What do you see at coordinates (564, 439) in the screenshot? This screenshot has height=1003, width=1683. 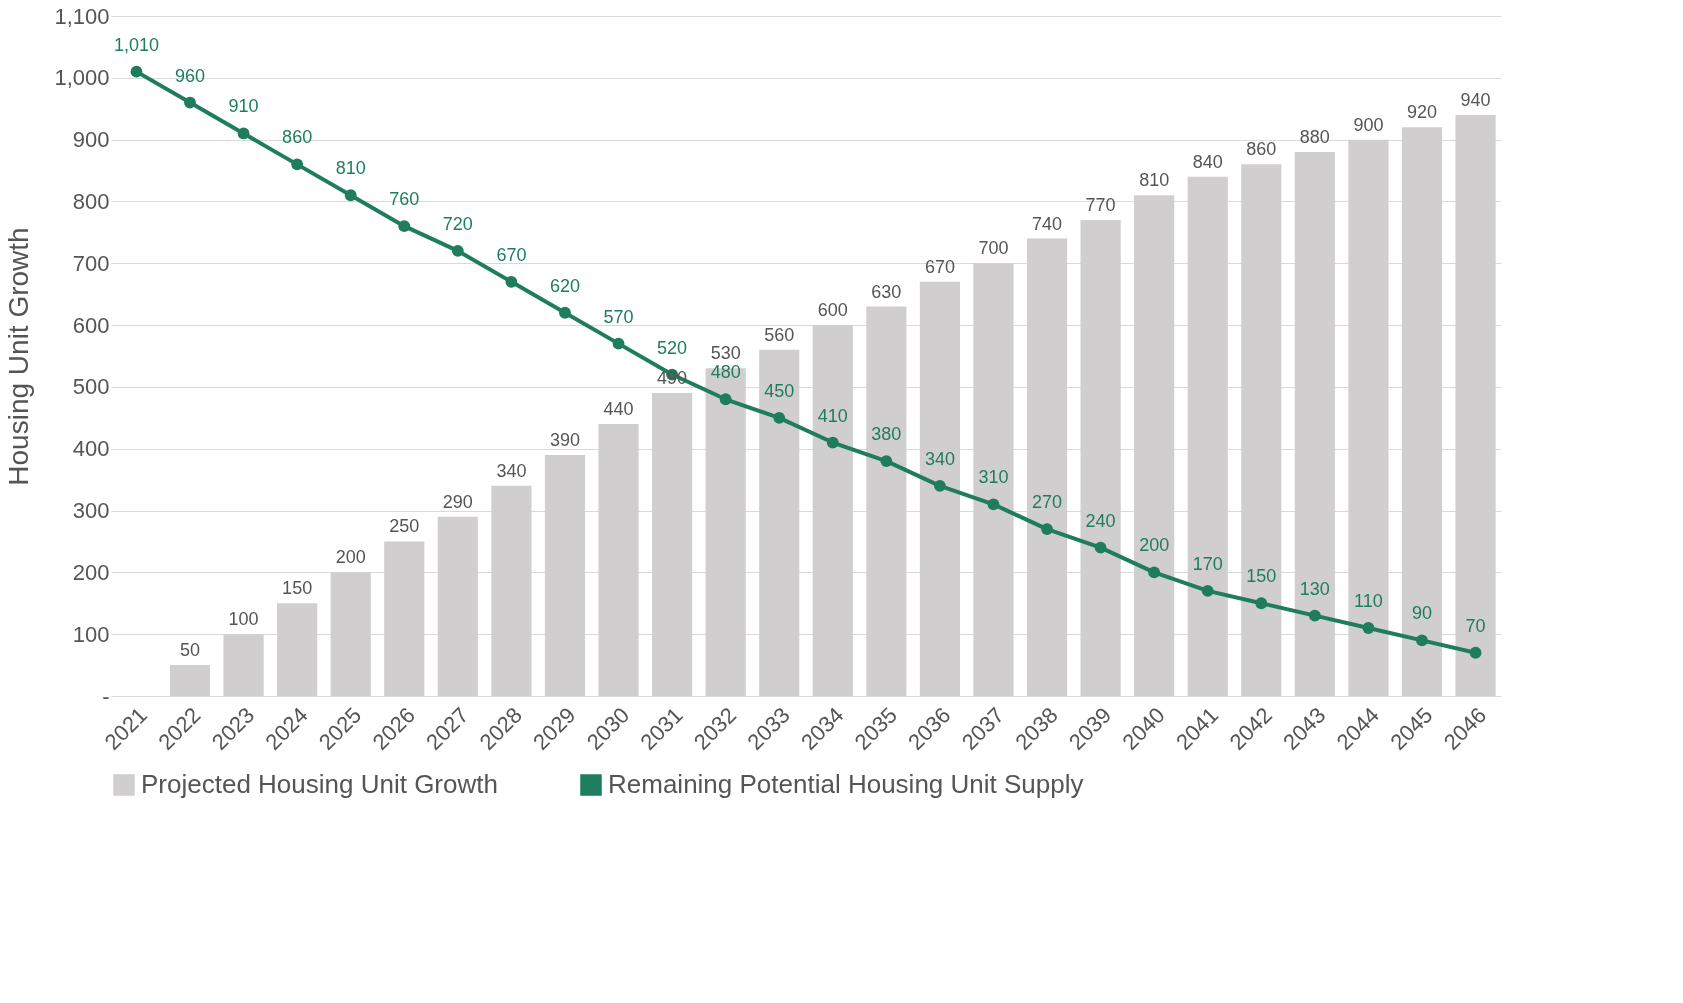 I see `data-label: 390` at bounding box center [564, 439].